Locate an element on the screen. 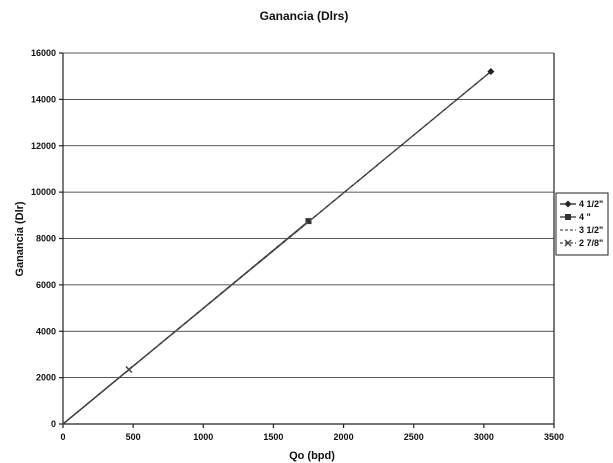  y-tick-label: 14000 is located at coordinates (43, 99).